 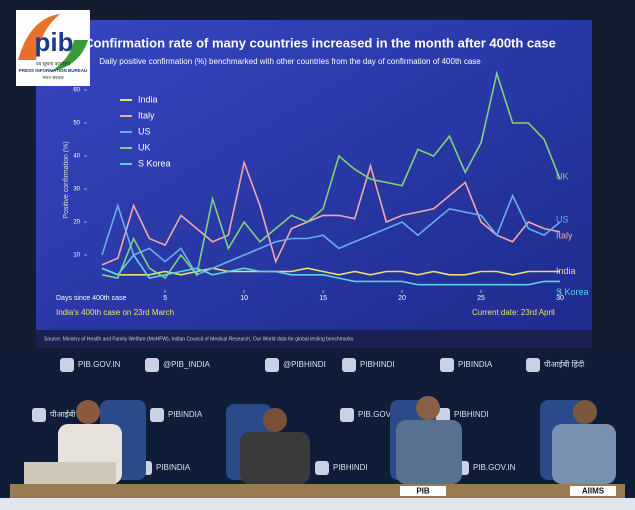 I want to click on y-tick-label: 60, so click(x=76, y=91).